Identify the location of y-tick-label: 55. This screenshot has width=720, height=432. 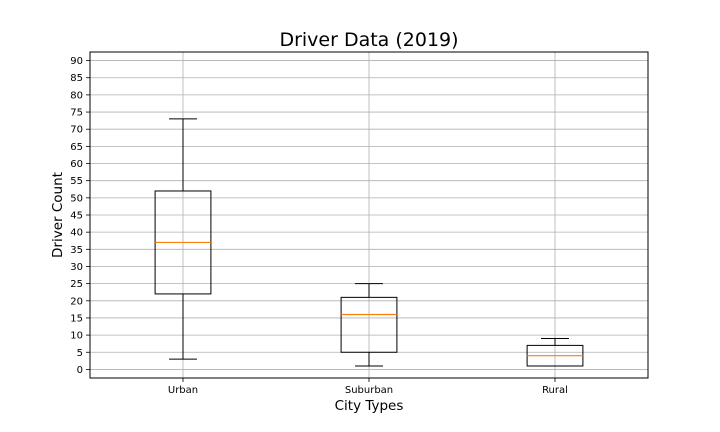
(76, 181).